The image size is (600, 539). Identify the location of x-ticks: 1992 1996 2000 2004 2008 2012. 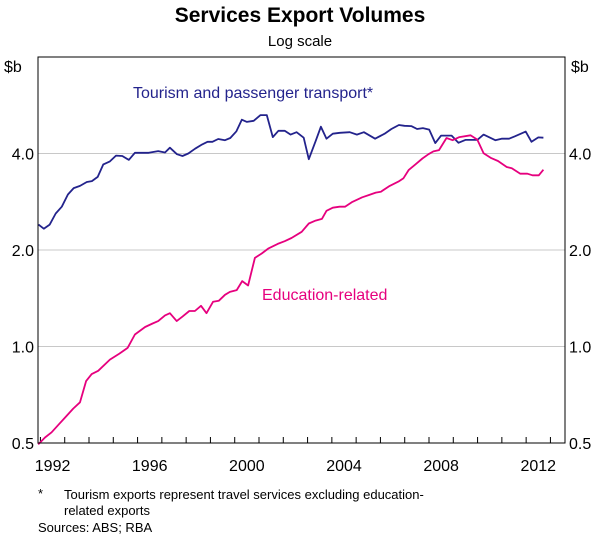
(295, 456).